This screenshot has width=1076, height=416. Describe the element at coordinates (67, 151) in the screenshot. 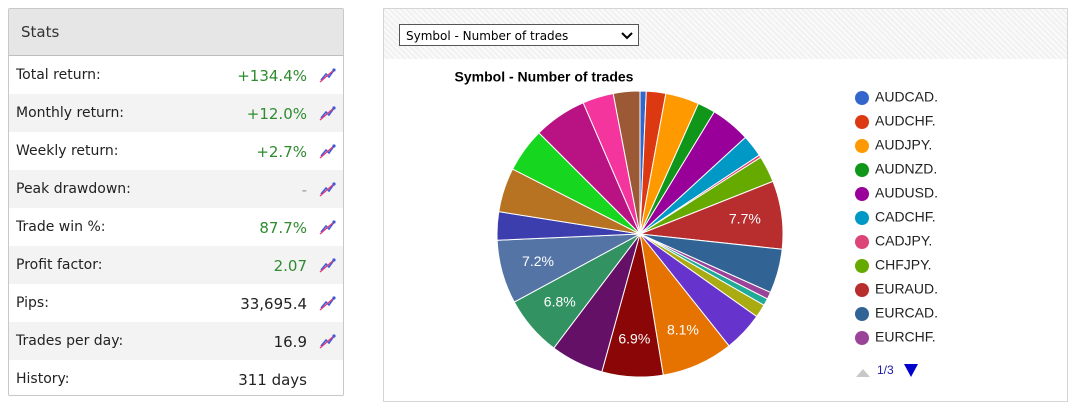

I see `stat-label: Weekly return:` at that location.